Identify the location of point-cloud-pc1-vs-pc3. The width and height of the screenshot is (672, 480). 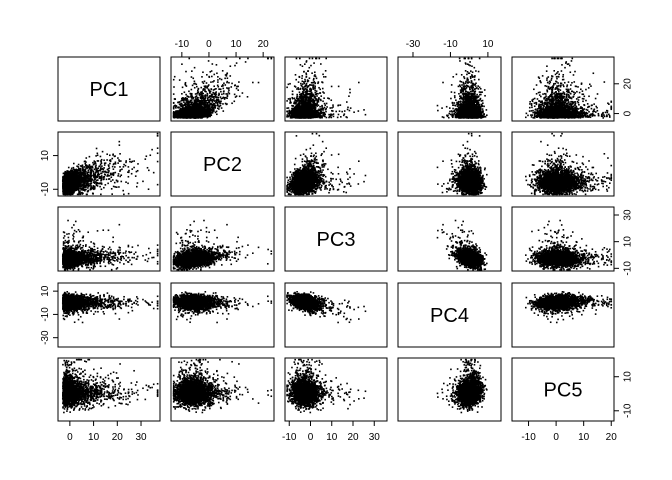
(326, 88).